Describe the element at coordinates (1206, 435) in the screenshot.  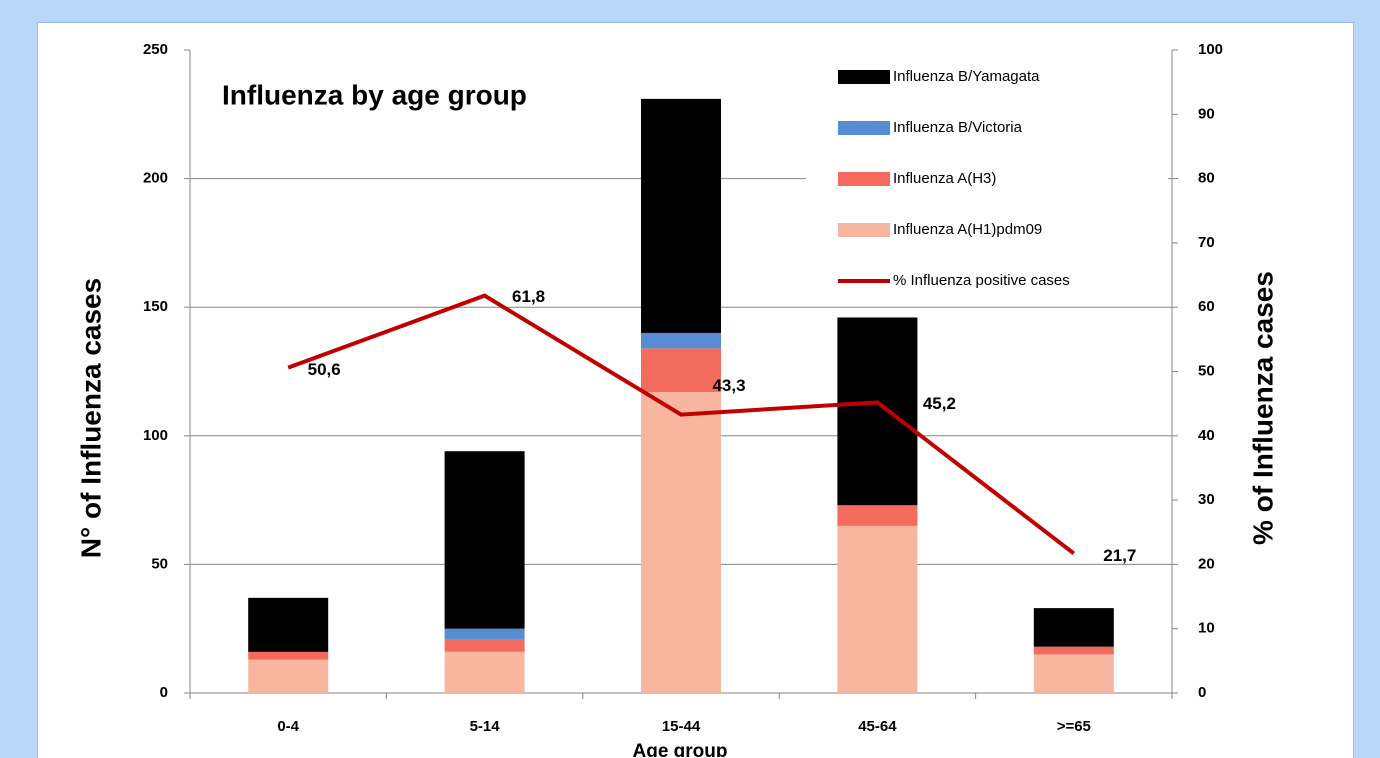
I see `y2-tick-label: 40` at that location.